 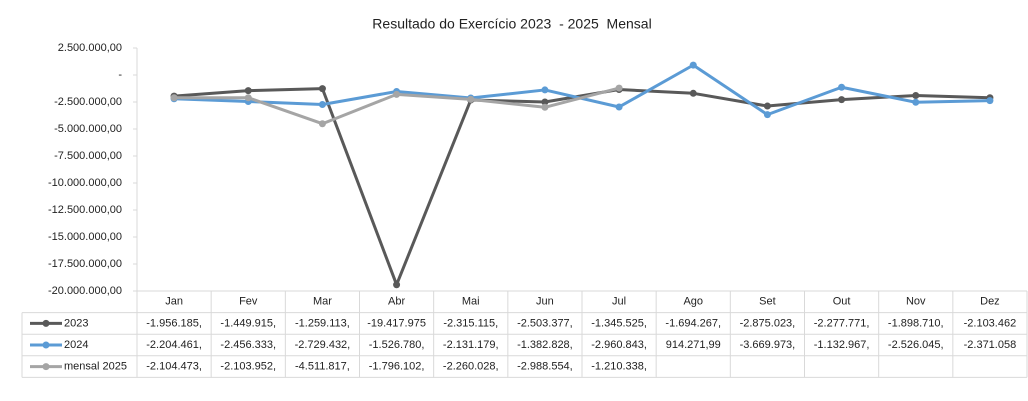 What do you see at coordinates (471, 302) in the screenshot?
I see `x-tick-label: Mai` at bounding box center [471, 302].